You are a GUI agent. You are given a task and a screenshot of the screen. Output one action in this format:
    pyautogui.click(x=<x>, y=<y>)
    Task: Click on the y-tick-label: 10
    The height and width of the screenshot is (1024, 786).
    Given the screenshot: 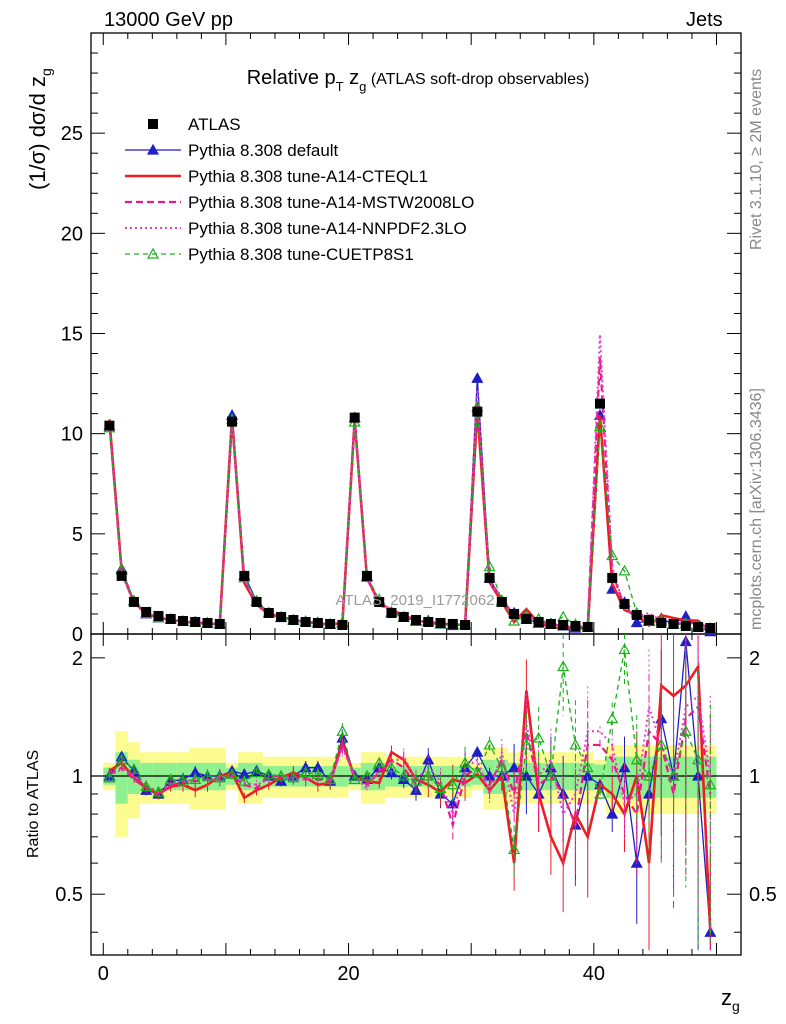 What is the action you would take?
    pyautogui.click(x=72, y=435)
    